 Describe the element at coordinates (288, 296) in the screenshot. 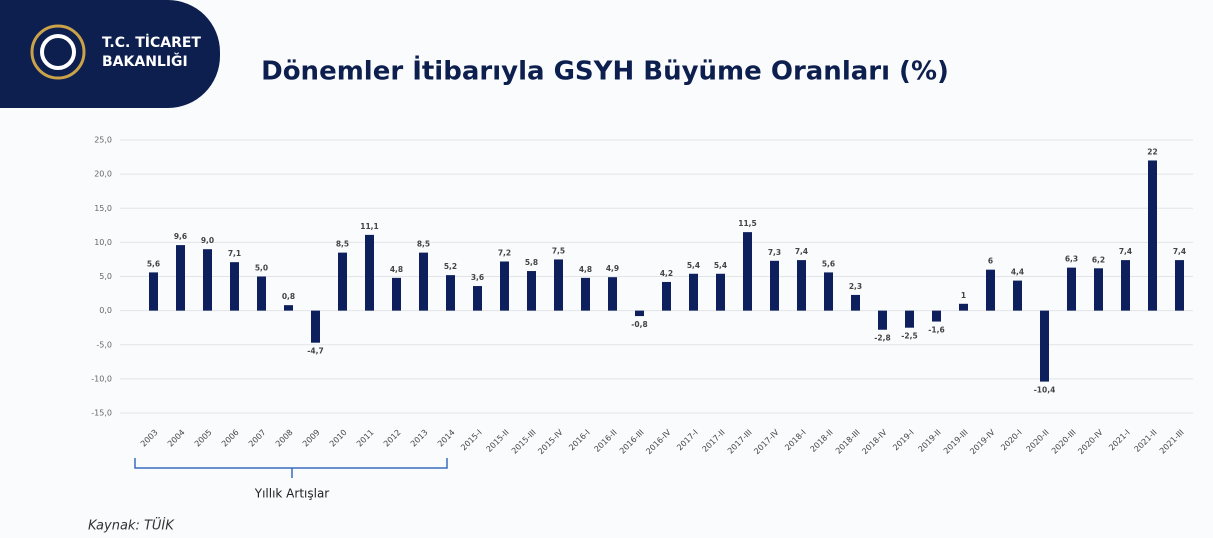

I see `value-label: 0,8` at that location.